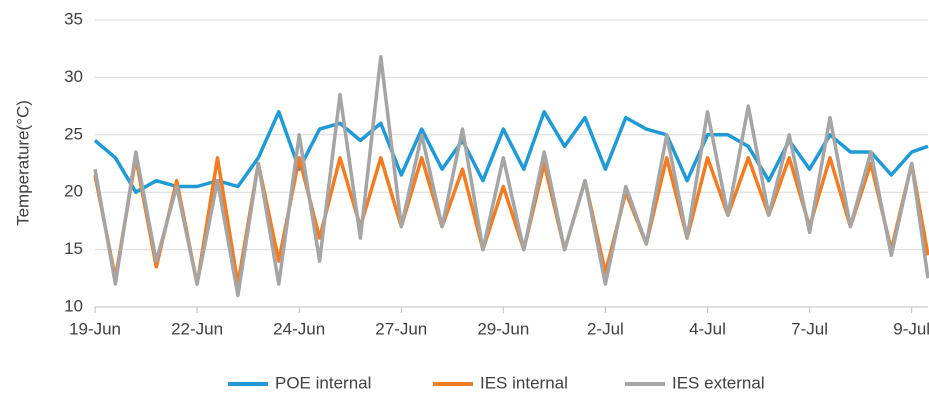 This screenshot has width=929, height=401. What do you see at coordinates (718, 382) in the screenshot?
I see `legend-label: IES external` at bounding box center [718, 382].